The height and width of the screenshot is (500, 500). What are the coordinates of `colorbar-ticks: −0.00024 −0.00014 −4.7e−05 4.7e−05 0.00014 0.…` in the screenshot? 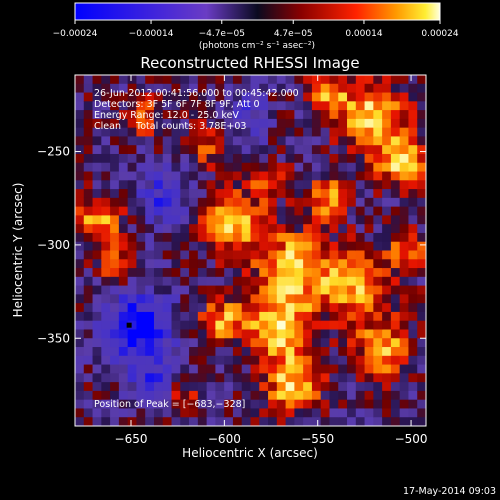 It's located at (256, 29).